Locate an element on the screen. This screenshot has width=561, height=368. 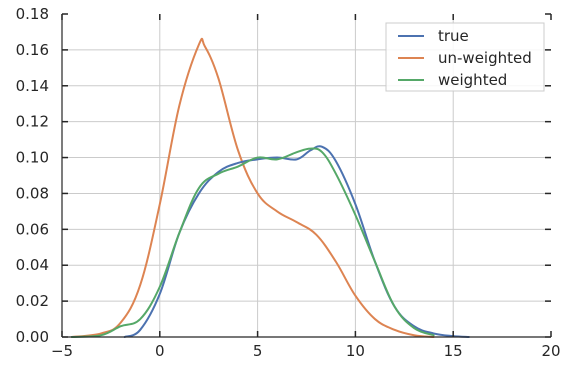
y-tick-label: 0.12 is located at coordinates (32, 122).